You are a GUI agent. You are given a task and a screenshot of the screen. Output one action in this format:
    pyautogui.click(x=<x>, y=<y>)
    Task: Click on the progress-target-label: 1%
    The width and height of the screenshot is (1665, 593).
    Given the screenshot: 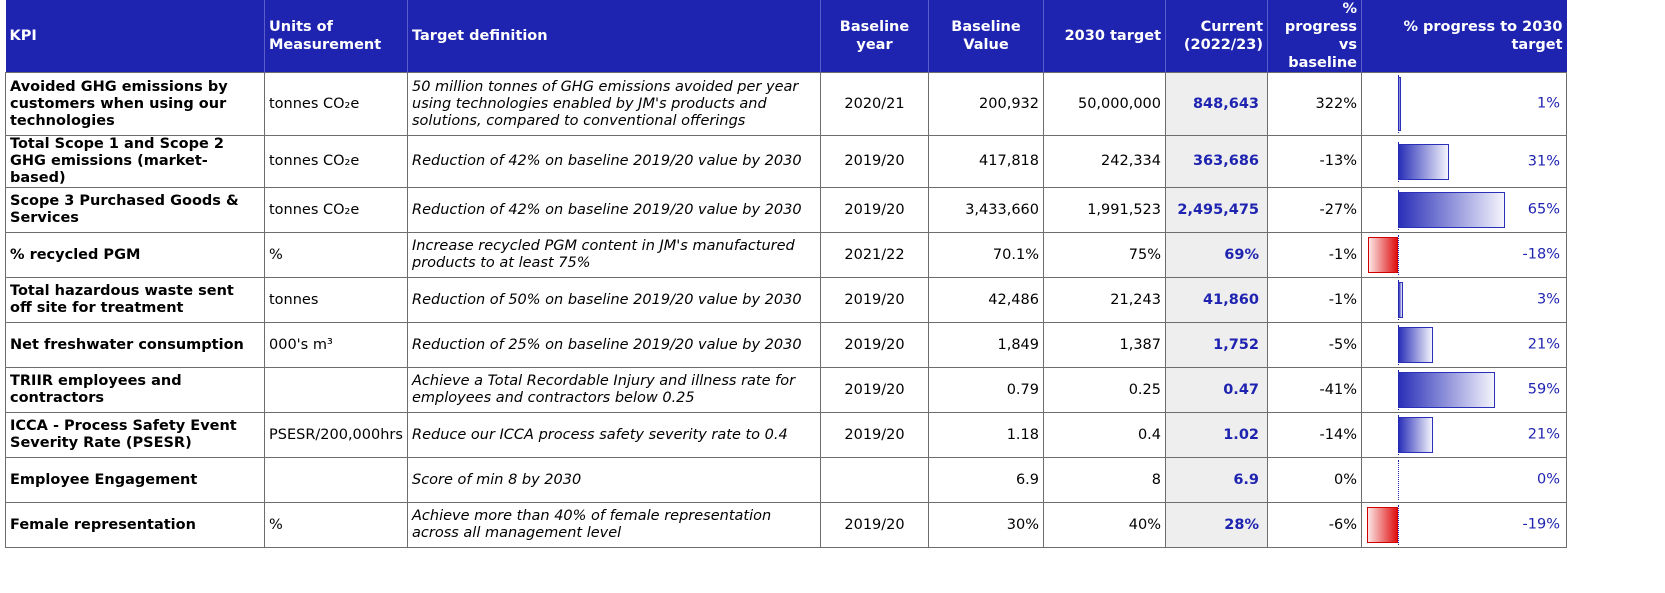 What is the action you would take?
    pyautogui.click(x=1548, y=103)
    